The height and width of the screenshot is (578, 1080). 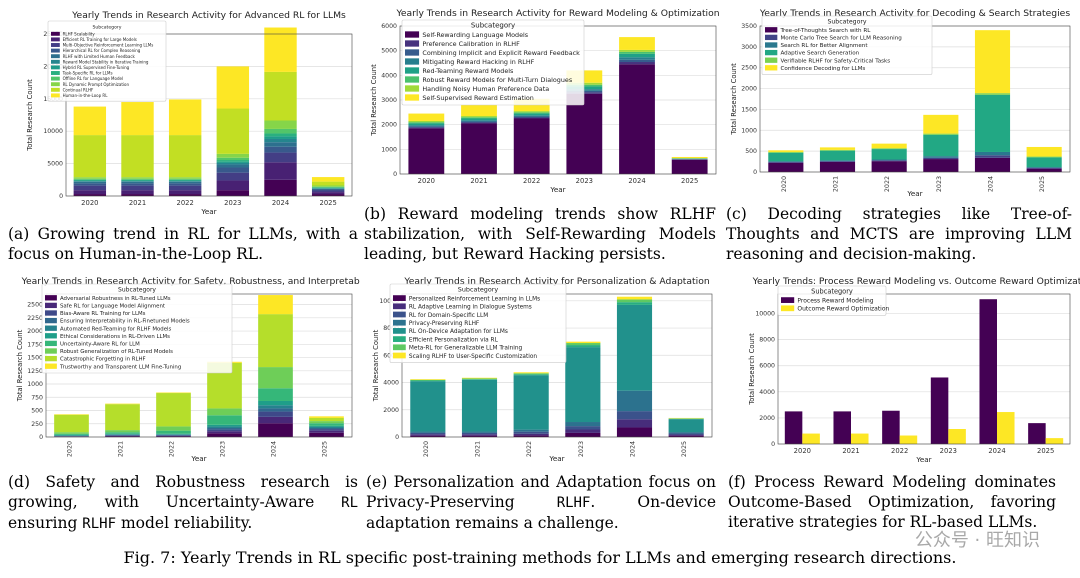 I want to click on legend-entry: Confidence Decoding for LLMs, so click(x=822, y=69).